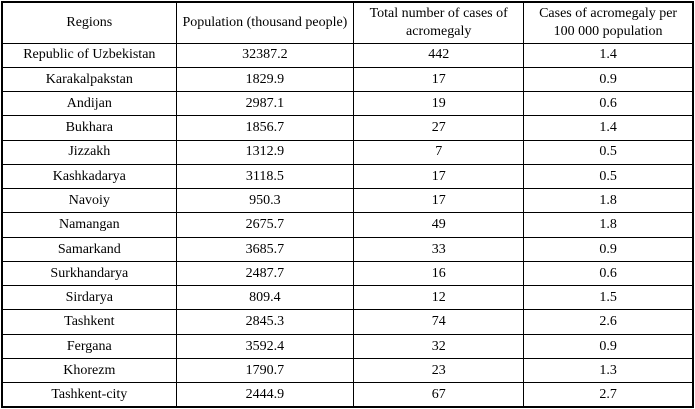  Describe the element at coordinates (439, 249) in the screenshot. I see `table-cell-total-cases: 33` at that location.